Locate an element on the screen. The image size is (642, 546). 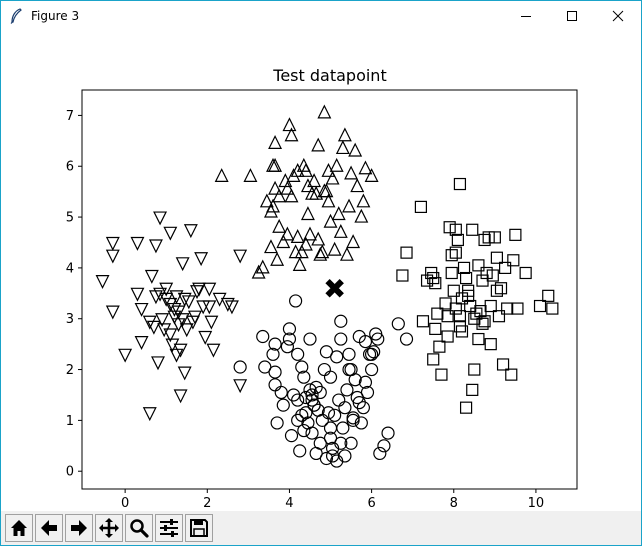
x-tick-label: 8 is located at coordinates (454, 503).